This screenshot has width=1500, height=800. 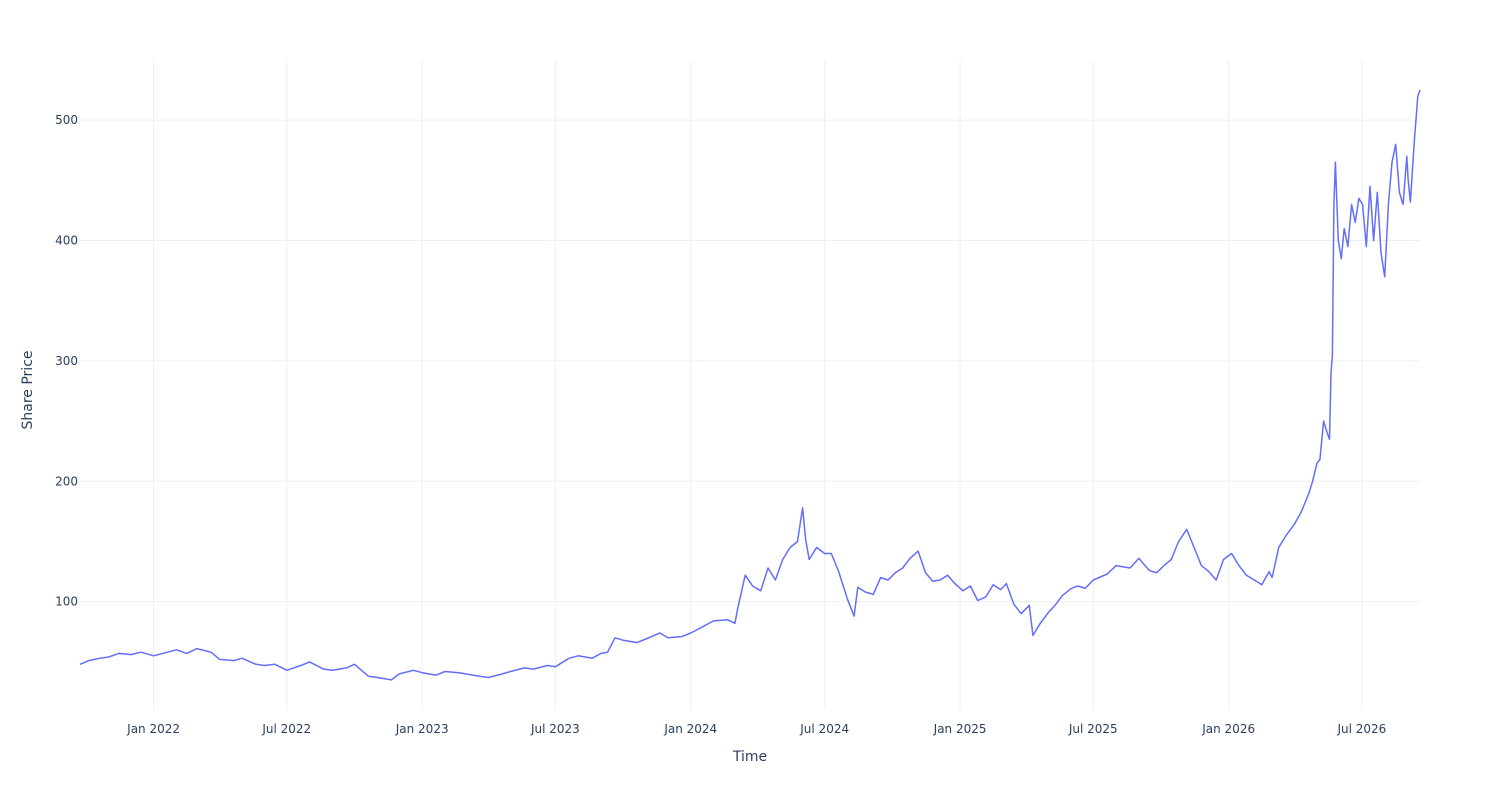 I want to click on y-tick-label: 100, so click(x=66, y=602).